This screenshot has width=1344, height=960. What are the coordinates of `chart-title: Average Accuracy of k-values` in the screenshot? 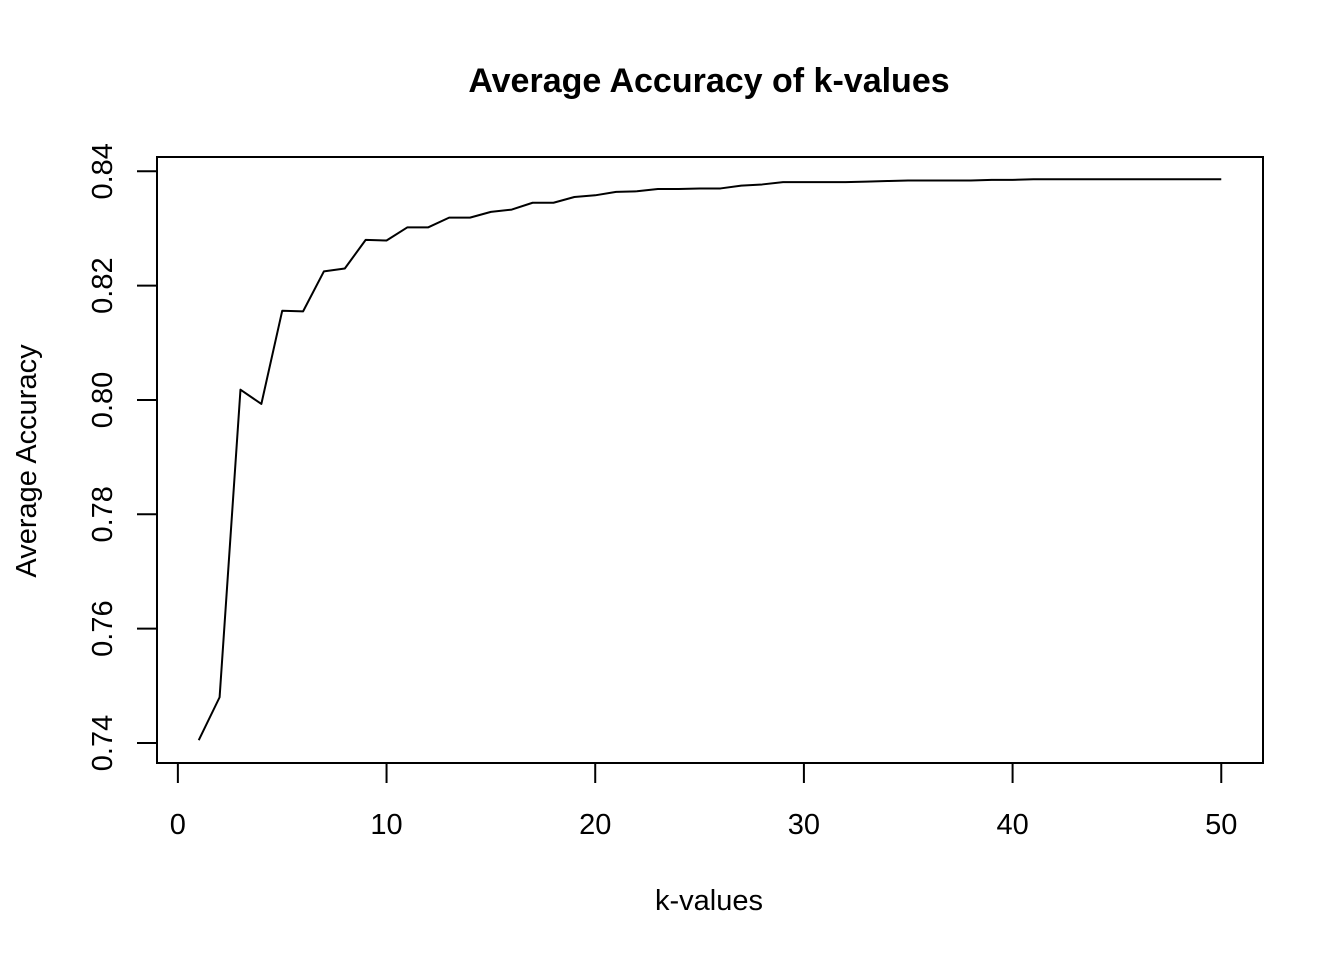 It's located at (708, 81).